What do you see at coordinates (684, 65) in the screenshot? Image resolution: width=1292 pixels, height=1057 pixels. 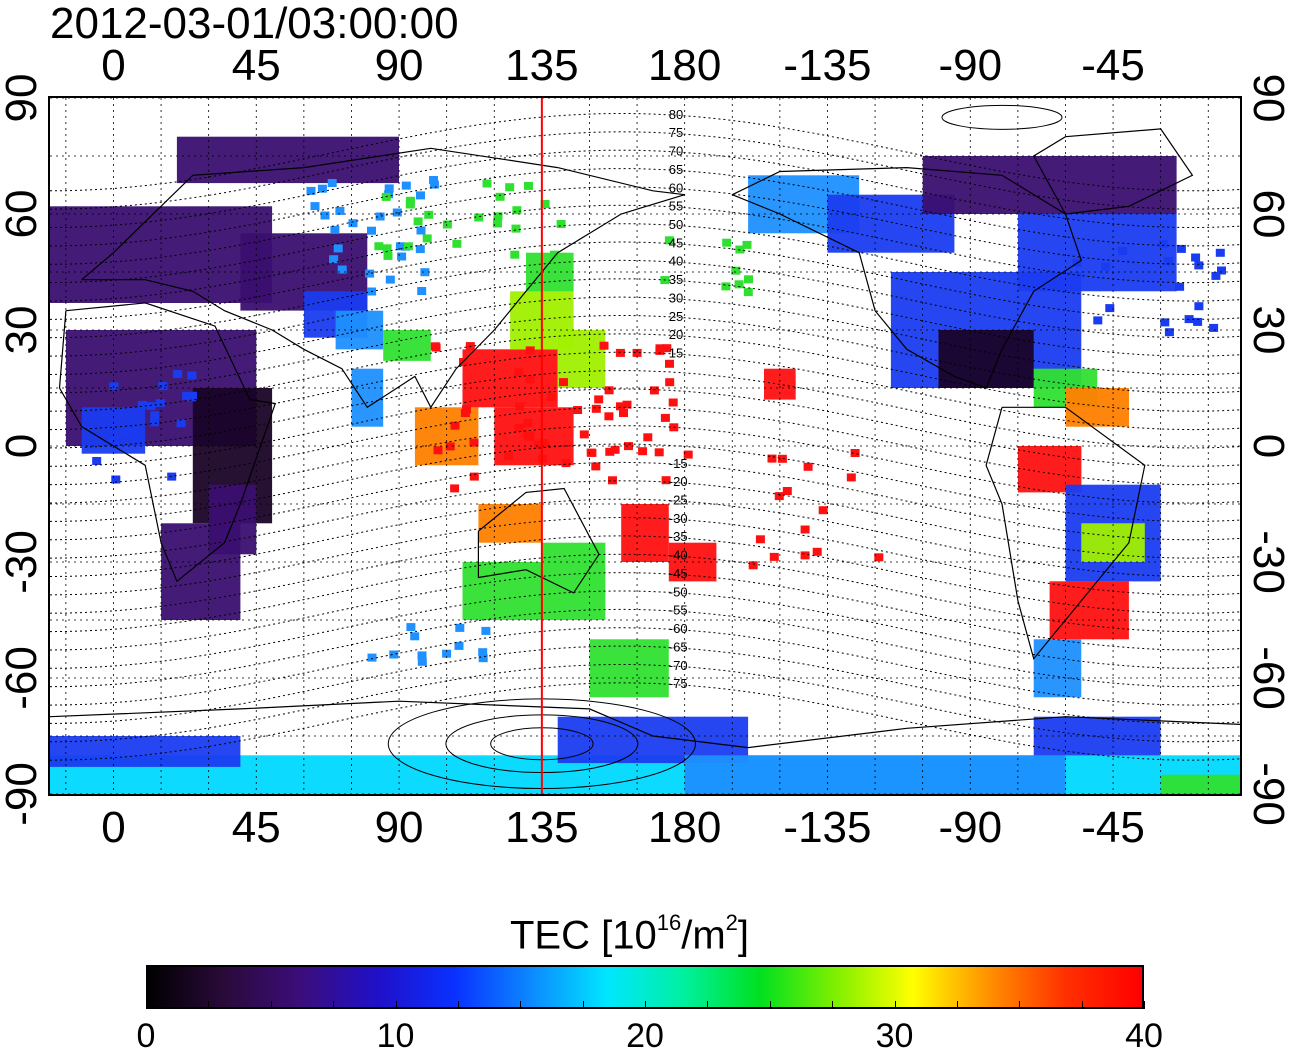 I see `top-lon-tick: 180` at bounding box center [684, 65].